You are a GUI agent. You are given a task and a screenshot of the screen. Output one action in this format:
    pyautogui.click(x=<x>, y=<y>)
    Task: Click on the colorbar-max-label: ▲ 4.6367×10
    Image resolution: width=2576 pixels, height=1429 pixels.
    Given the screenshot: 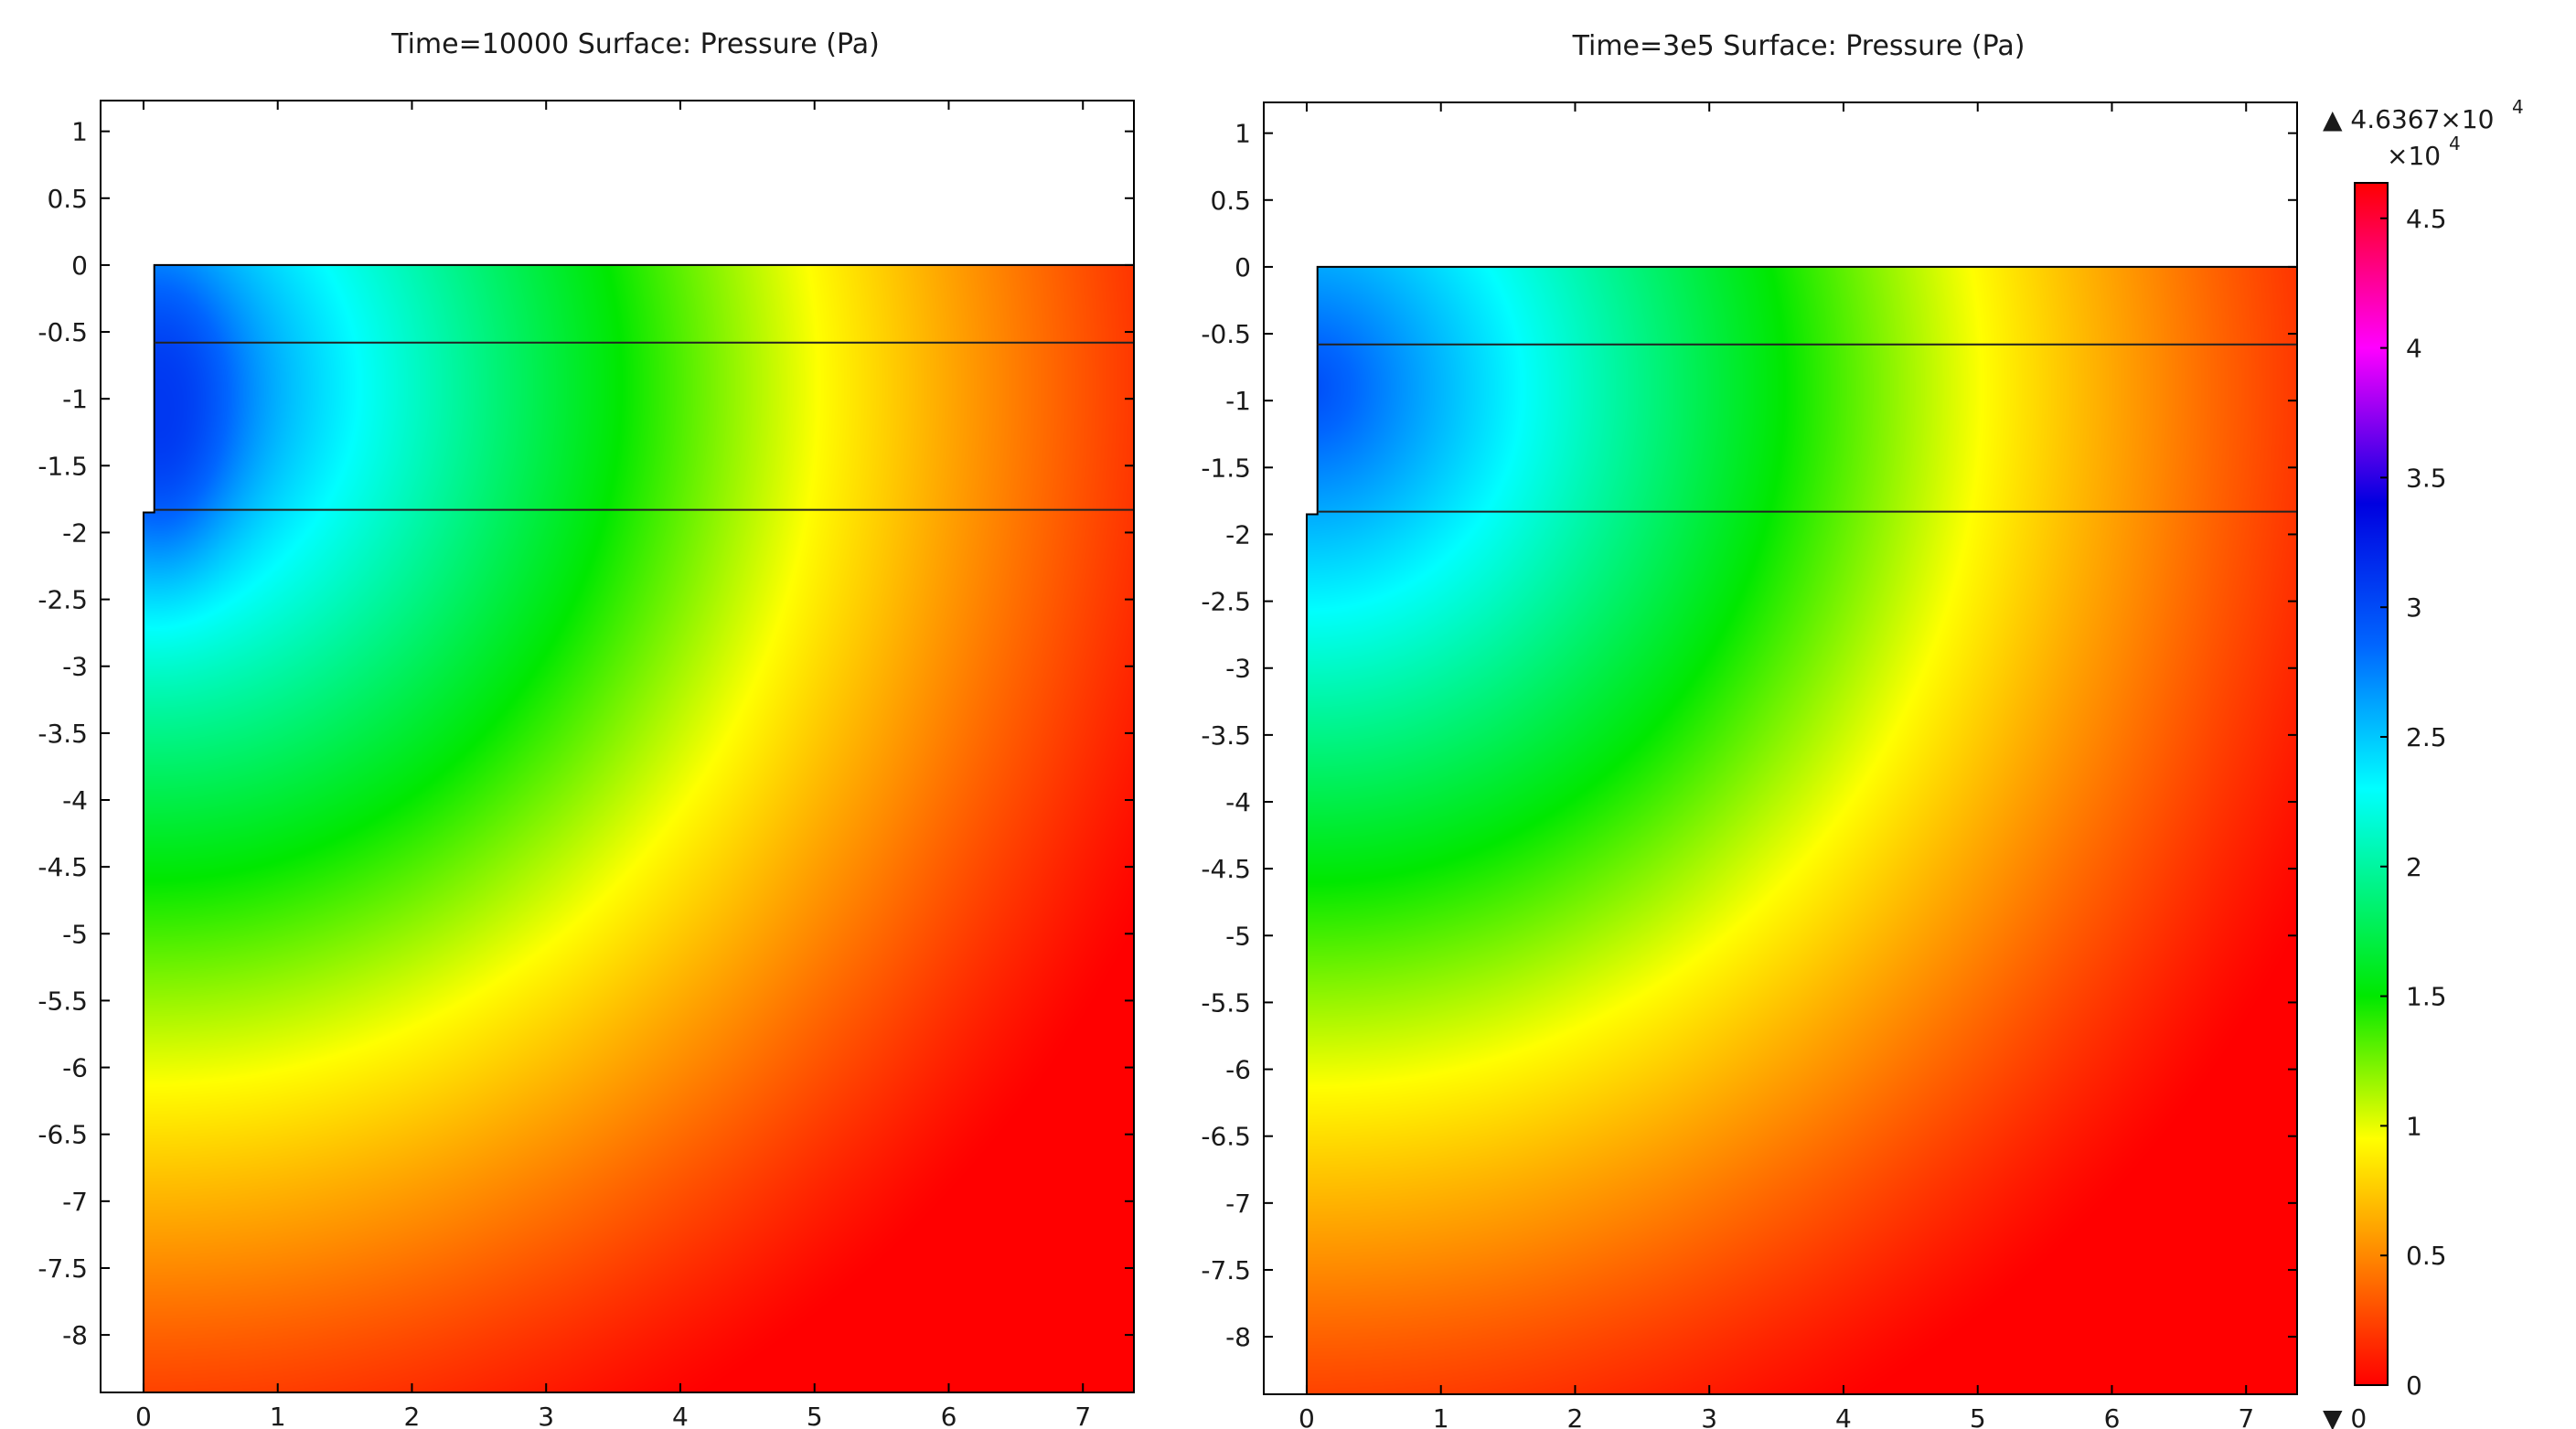 What is the action you would take?
    pyautogui.click(x=2409, y=119)
    